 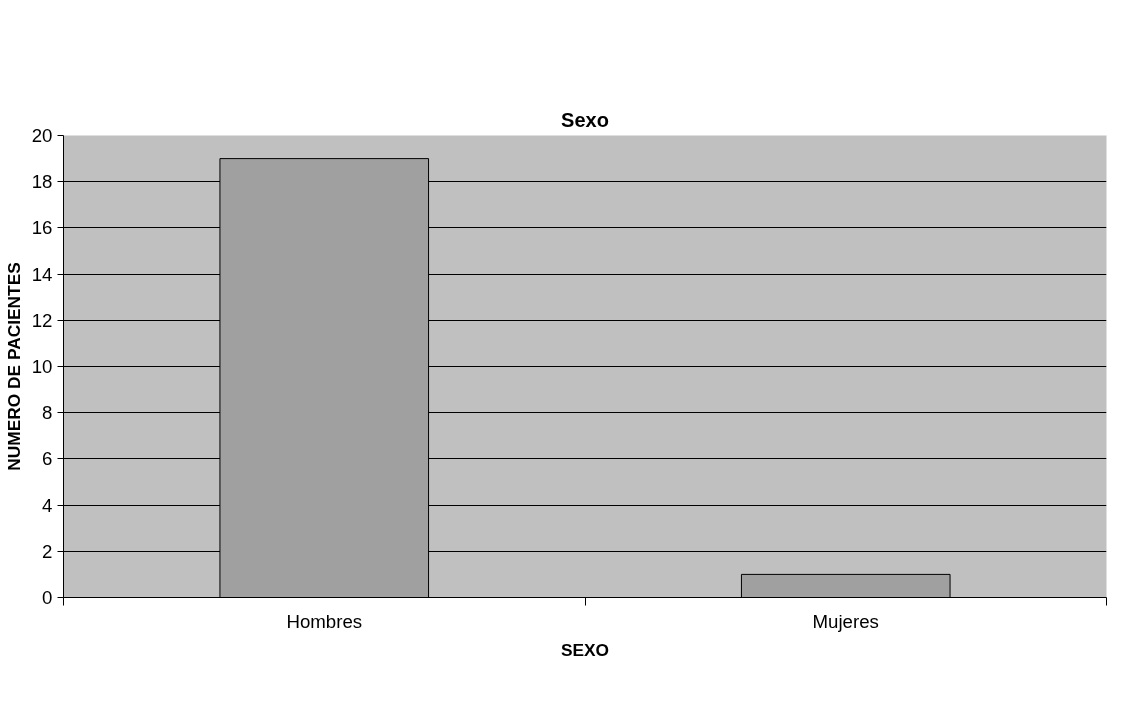 I want to click on x-tick-label: Hombres, so click(x=324, y=621).